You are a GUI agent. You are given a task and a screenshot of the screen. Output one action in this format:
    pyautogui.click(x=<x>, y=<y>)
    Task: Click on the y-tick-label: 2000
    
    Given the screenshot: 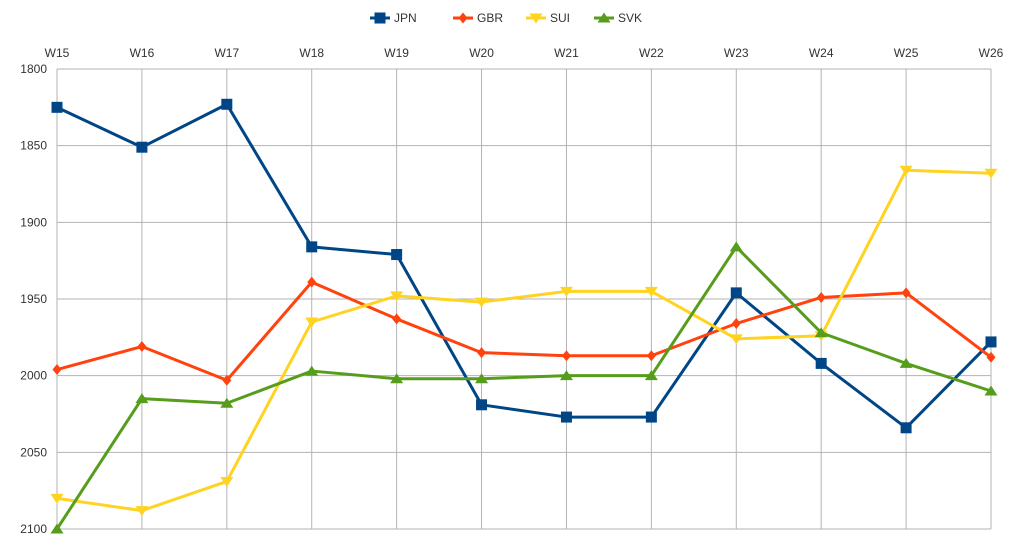 What is the action you would take?
    pyautogui.click(x=33, y=376)
    